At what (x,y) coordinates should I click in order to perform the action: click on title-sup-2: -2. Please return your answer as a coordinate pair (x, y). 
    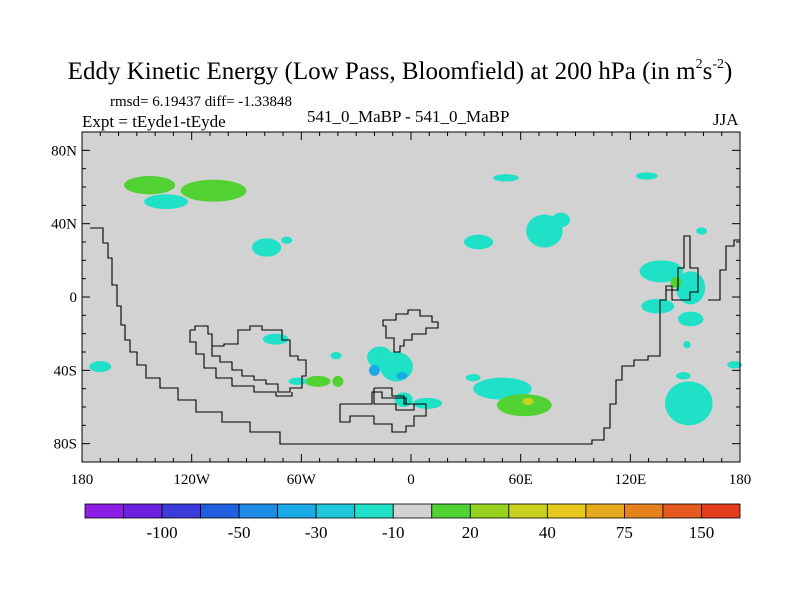
    Looking at the image, I should click on (718, 64).